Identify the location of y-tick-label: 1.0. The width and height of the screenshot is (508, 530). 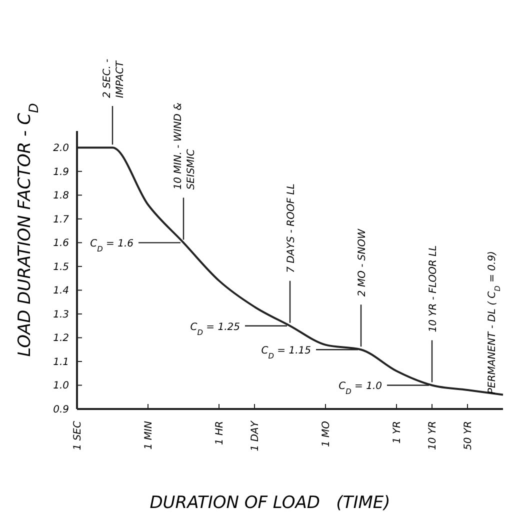
(61, 386).